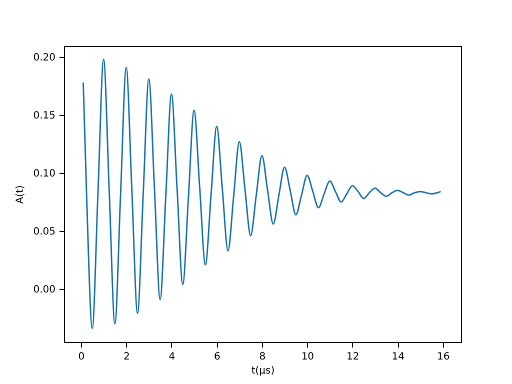 The width and height of the screenshot is (512, 384). What do you see at coordinates (262, 357) in the screenshot?
I see `x-tick-label: 8` at bounding box center [262, 357].